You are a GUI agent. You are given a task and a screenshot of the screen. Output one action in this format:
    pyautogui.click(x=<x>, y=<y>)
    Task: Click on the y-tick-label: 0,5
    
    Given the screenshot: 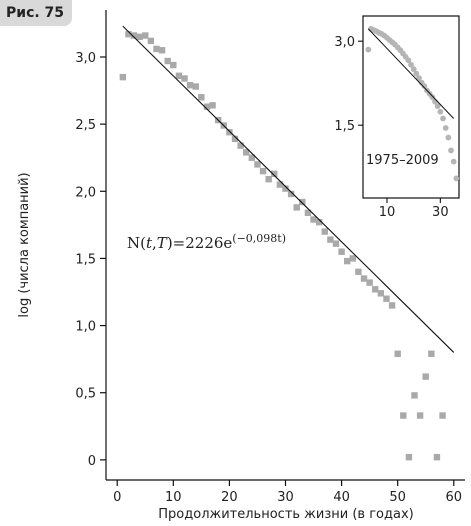 What is the action you would take?
    pyautogui.click(x=85, y=394)
    